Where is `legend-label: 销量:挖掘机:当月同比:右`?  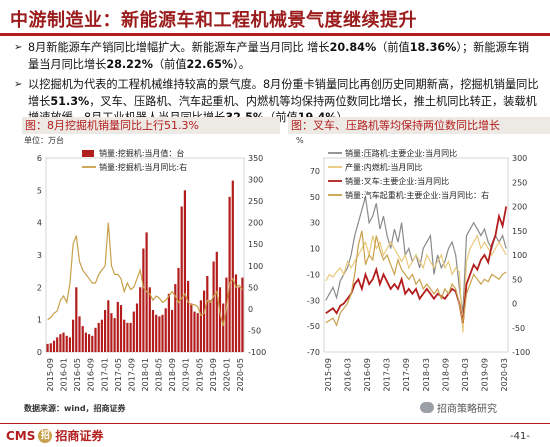 legend-label: 销量:挖掘机:当月同比:右 is located at coordinates (143, 167).